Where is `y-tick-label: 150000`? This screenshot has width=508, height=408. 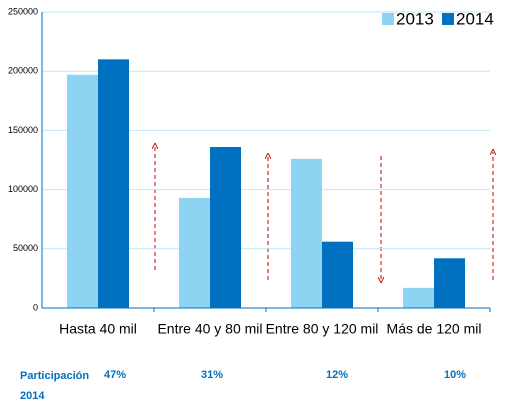 y-tick-label: 150000 is located at coordinates (23, 130).